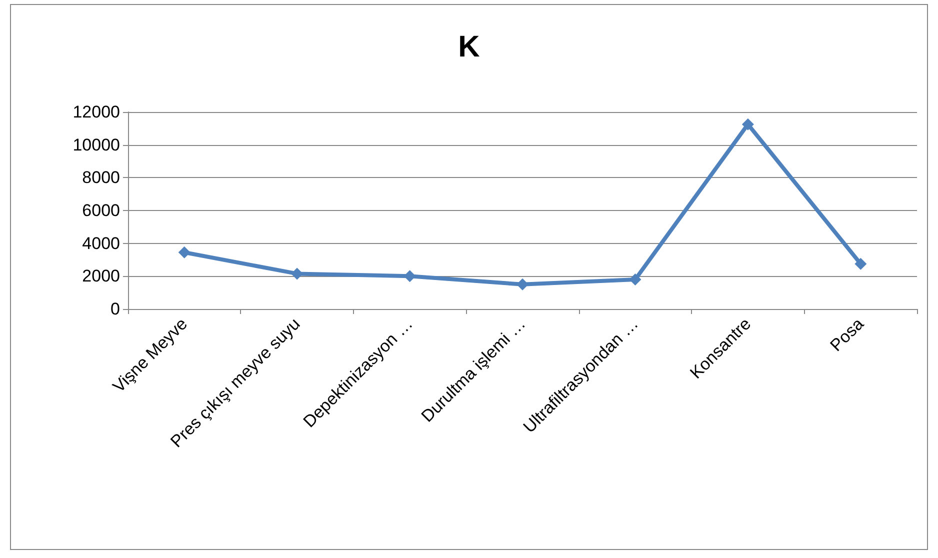  Describe the element at coordinates (96, 144) in the screenshot. I see `y-tick-label: 10000` at that location.